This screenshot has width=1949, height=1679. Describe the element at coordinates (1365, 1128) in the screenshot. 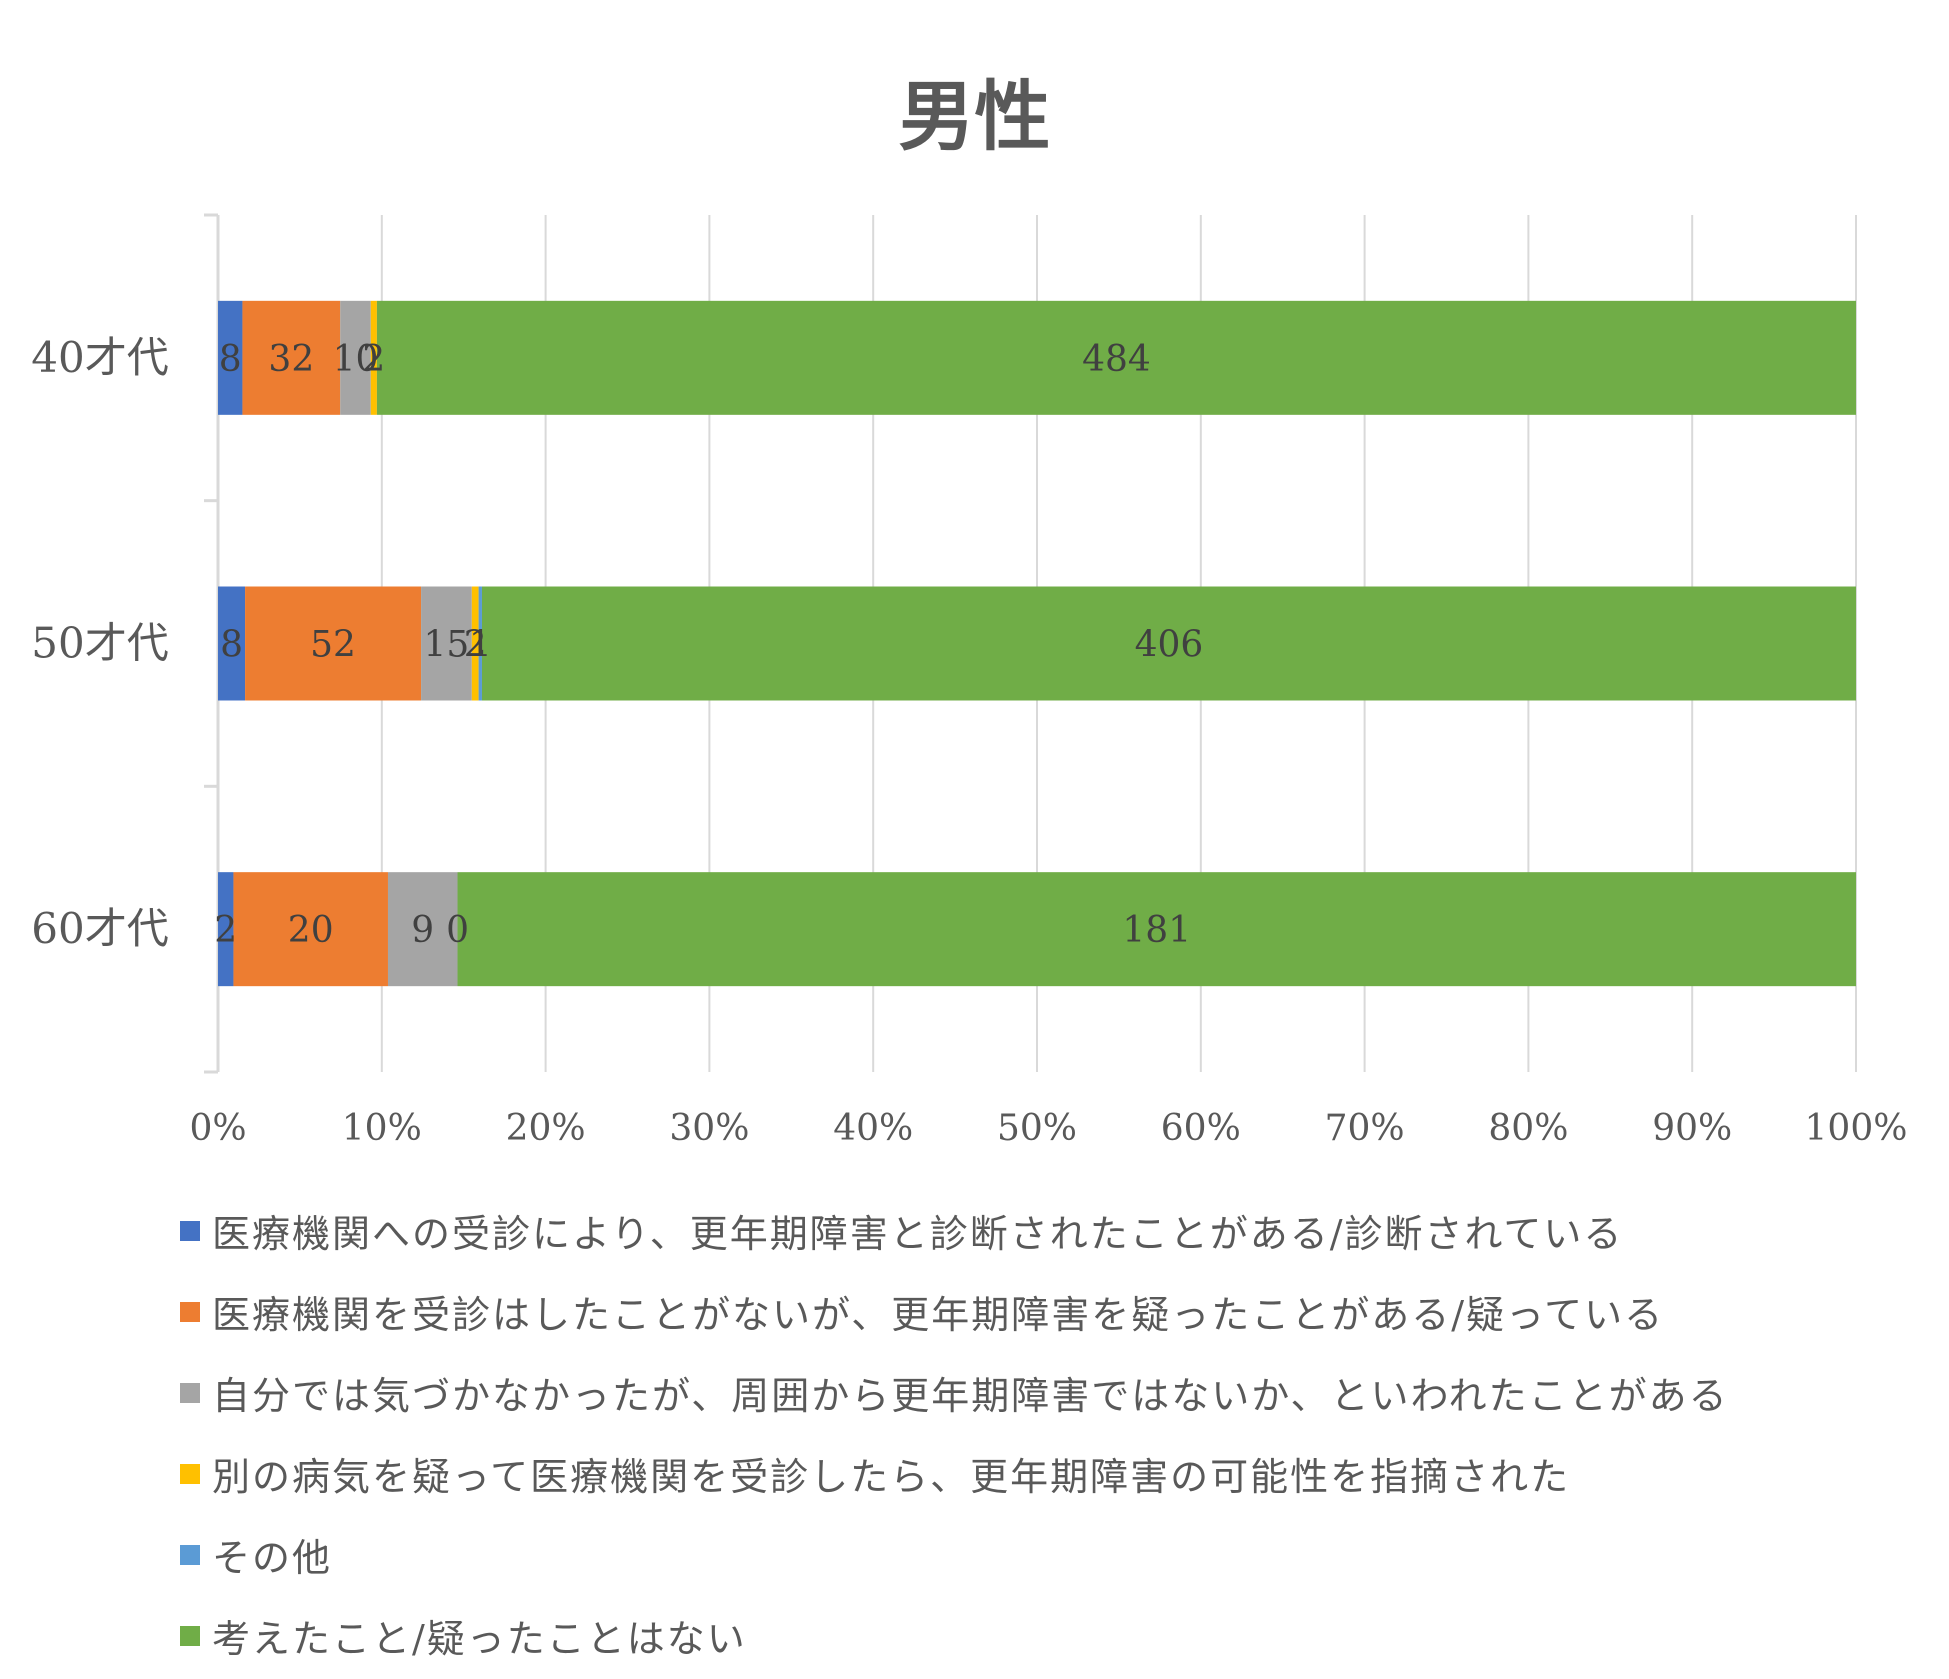

I see `x-tick-label: 70%` at that location.